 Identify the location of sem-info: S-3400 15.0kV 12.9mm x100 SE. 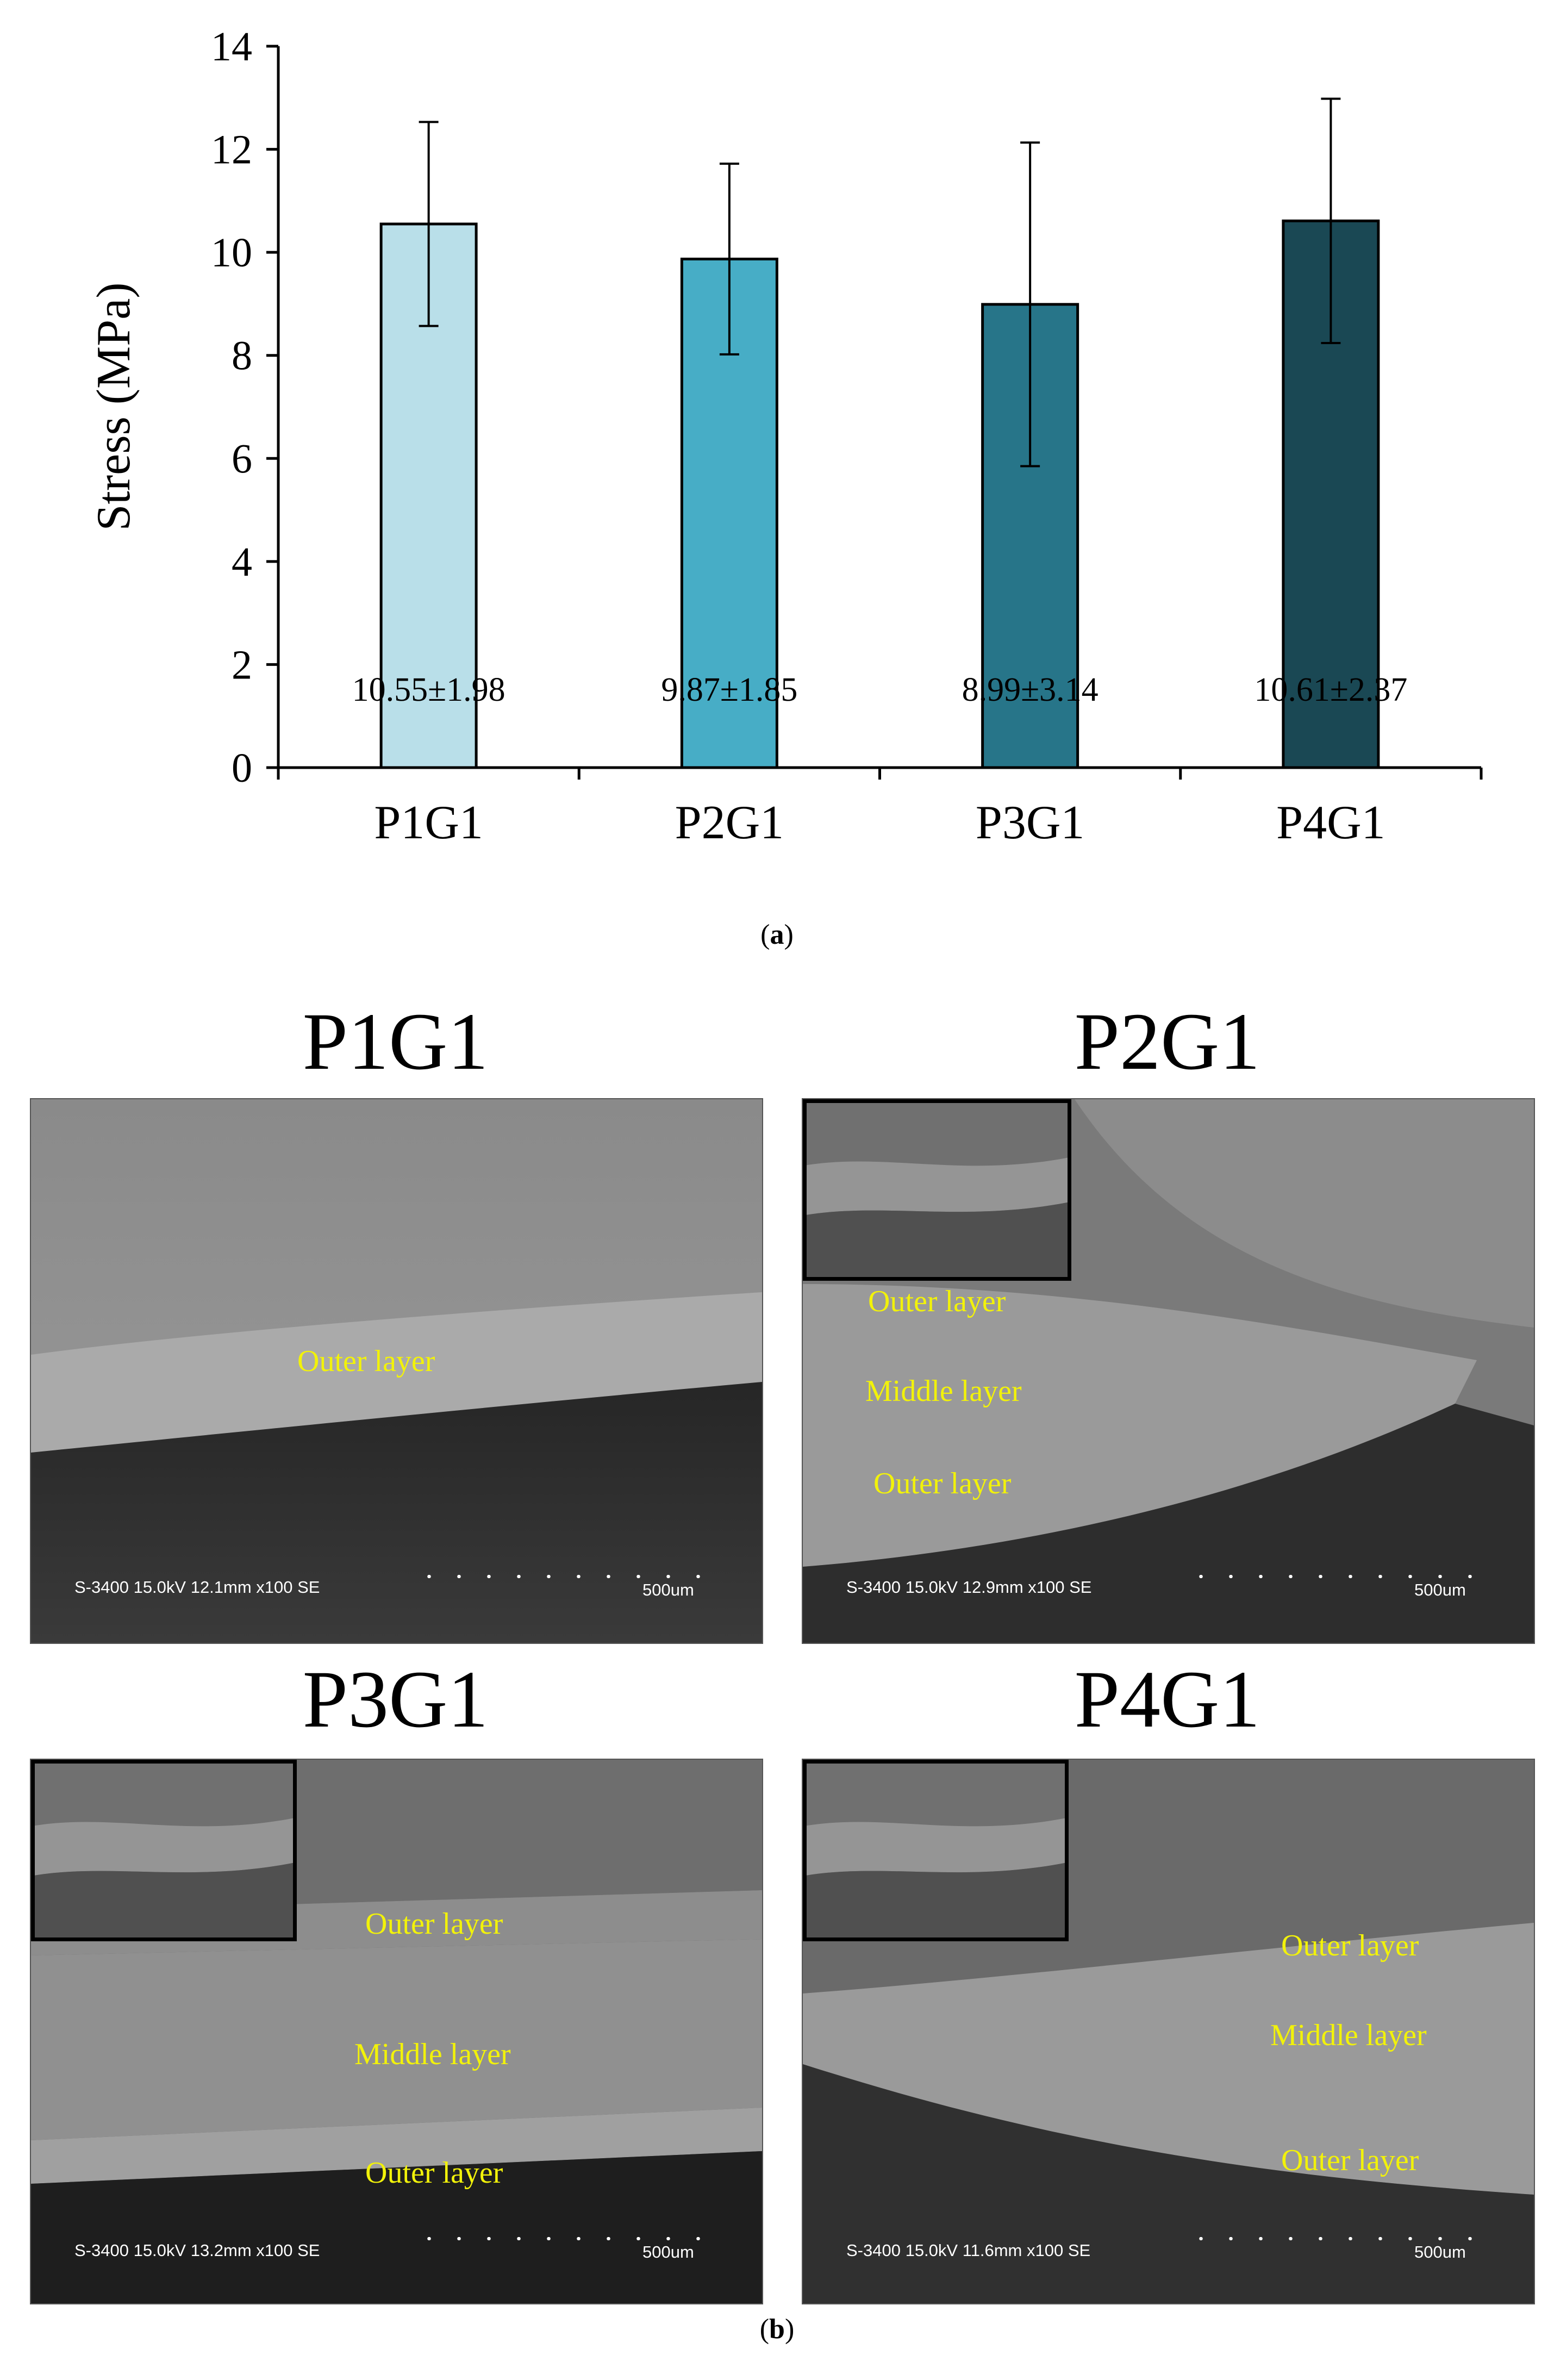
(969, 1587).